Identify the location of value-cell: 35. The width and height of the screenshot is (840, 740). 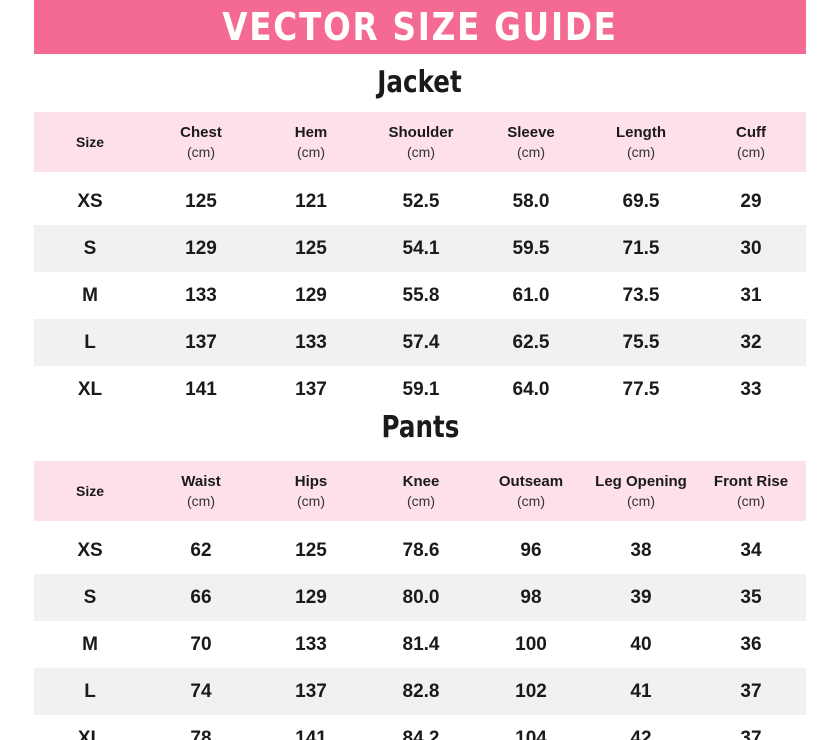
(751, 597).